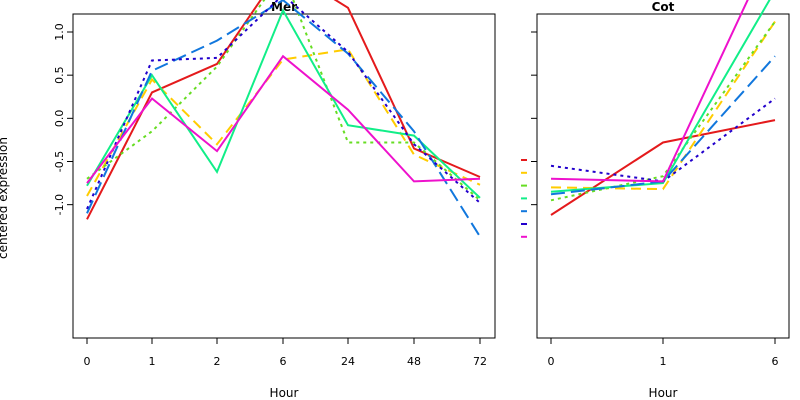 This screenshot has width=800, height=400. I want to click on panel-title-mer: Mer, so click(284, 7).